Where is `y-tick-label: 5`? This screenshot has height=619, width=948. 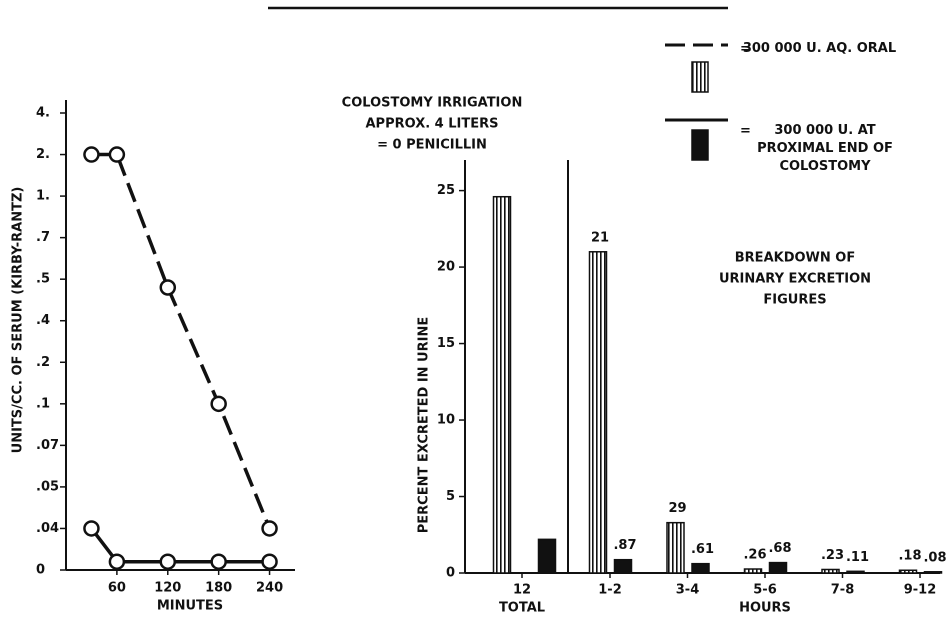
y-tick-label: 5 is located at coordinates (450, 496).